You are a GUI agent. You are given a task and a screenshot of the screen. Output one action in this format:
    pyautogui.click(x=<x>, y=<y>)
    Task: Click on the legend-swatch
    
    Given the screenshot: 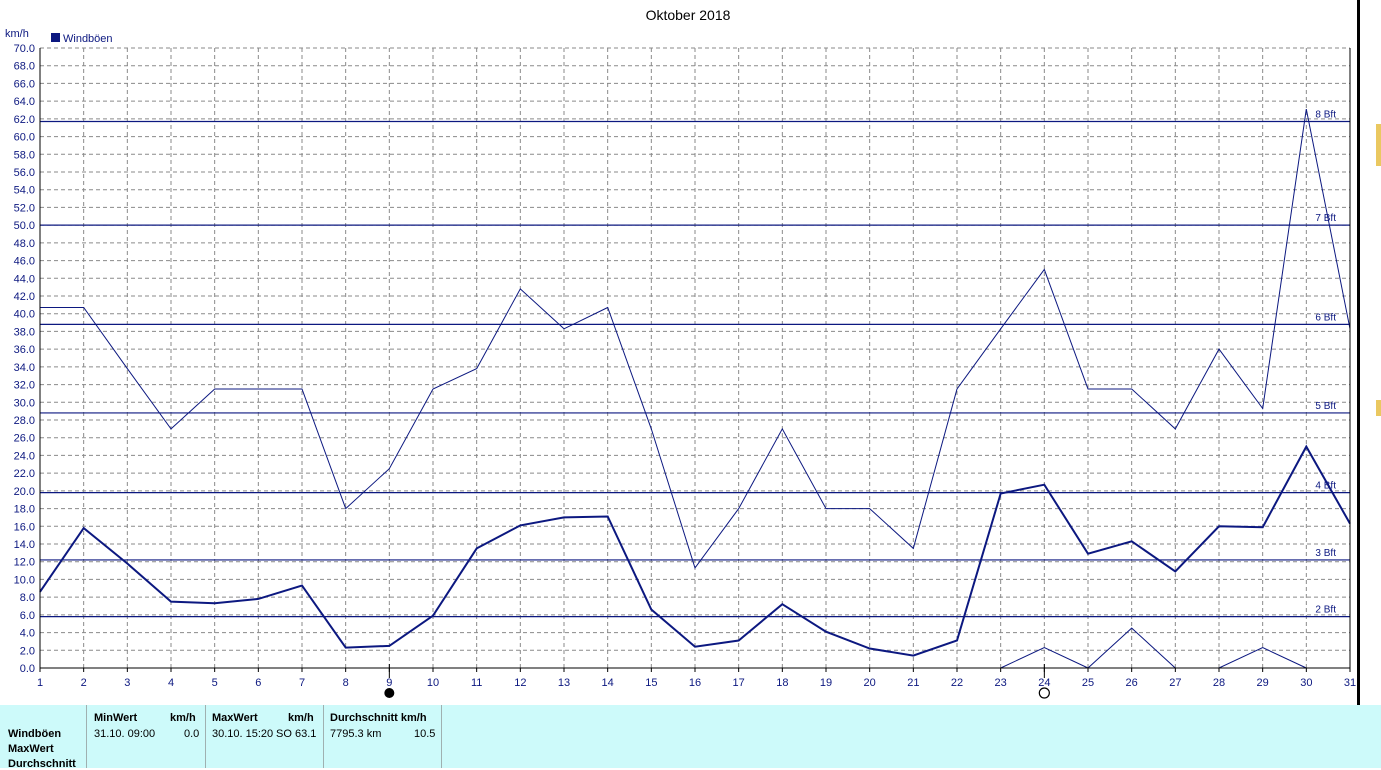 What is the action you would take?
    pyautogui.click(x=55, y=37)
    